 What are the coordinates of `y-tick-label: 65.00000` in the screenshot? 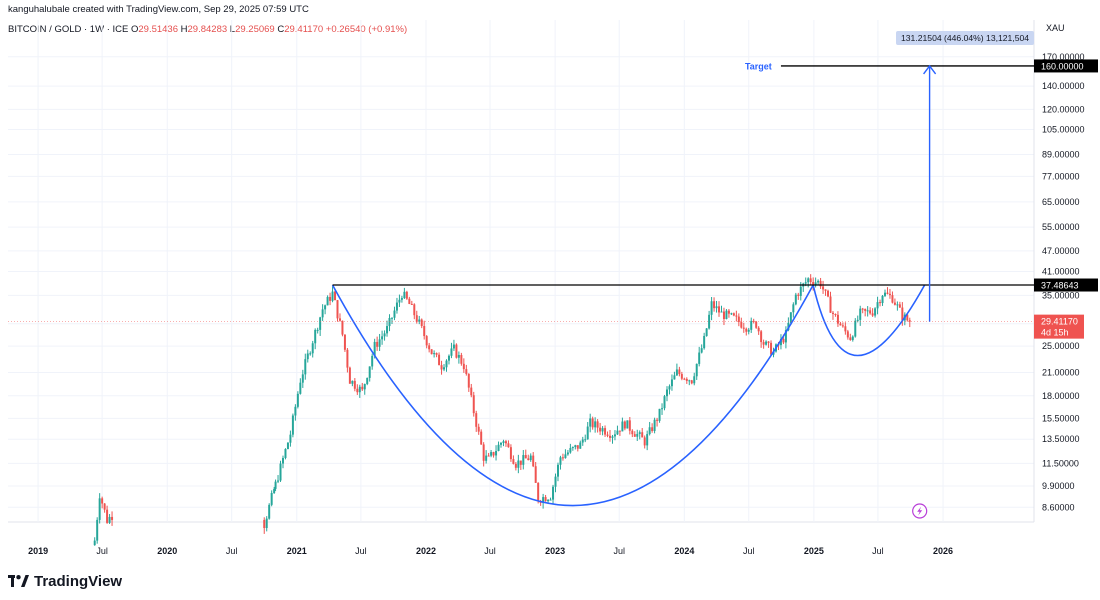 It's located at (1061, 202).